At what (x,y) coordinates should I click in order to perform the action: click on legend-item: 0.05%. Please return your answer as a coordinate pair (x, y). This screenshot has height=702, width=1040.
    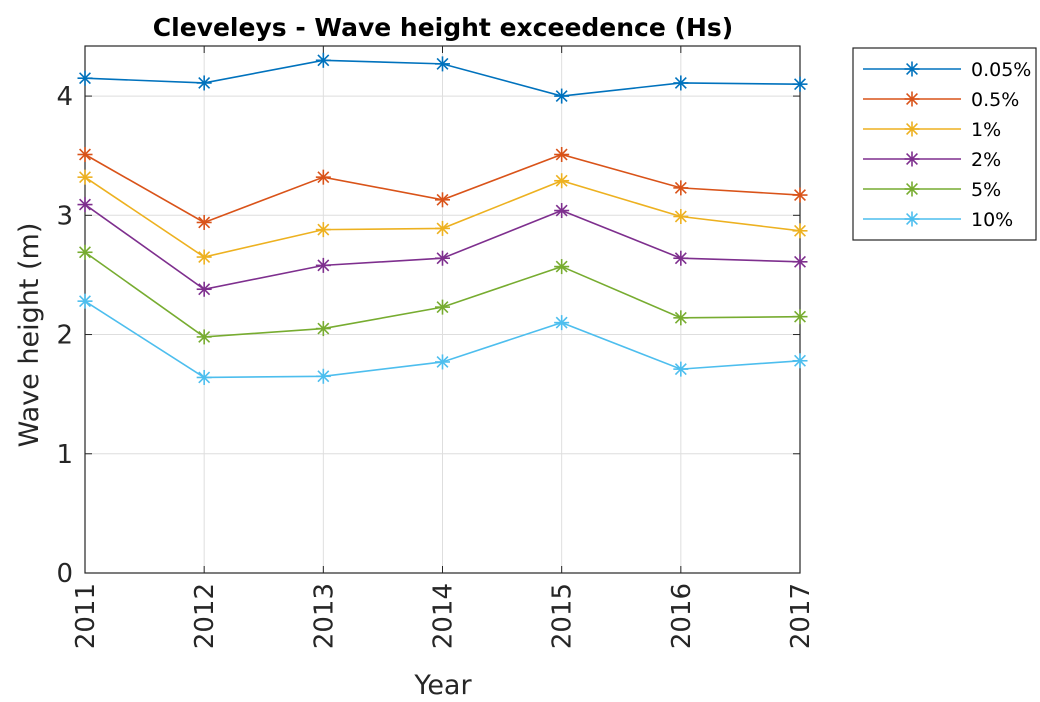
    Looking at the image, I should click on (947, 70).